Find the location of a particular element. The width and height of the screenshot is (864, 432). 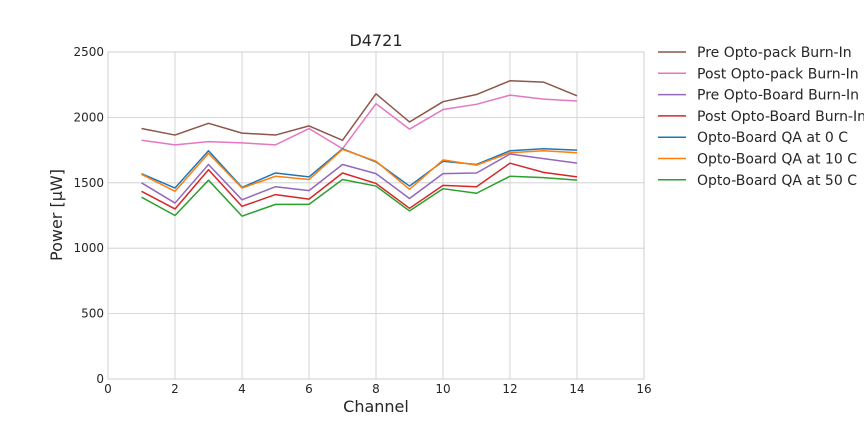

series-line-pre-opto-board-burn-in is located at coordinates (359, 178).